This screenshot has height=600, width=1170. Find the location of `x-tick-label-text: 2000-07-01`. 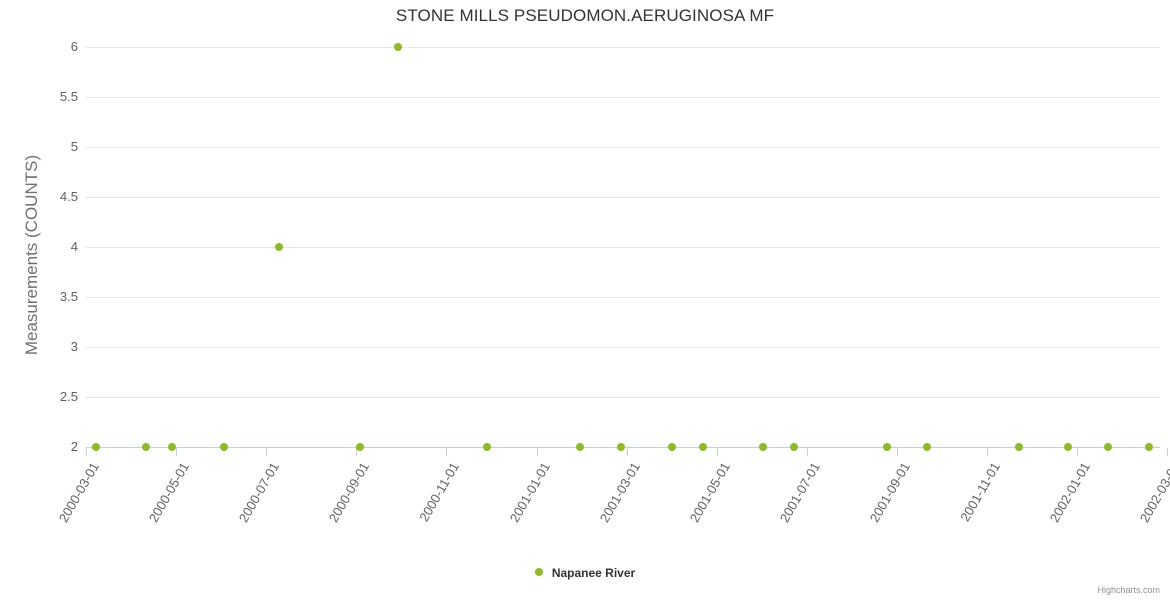

x-tick-label-text: 2000-07-01 is located at coordinates (258, 492).